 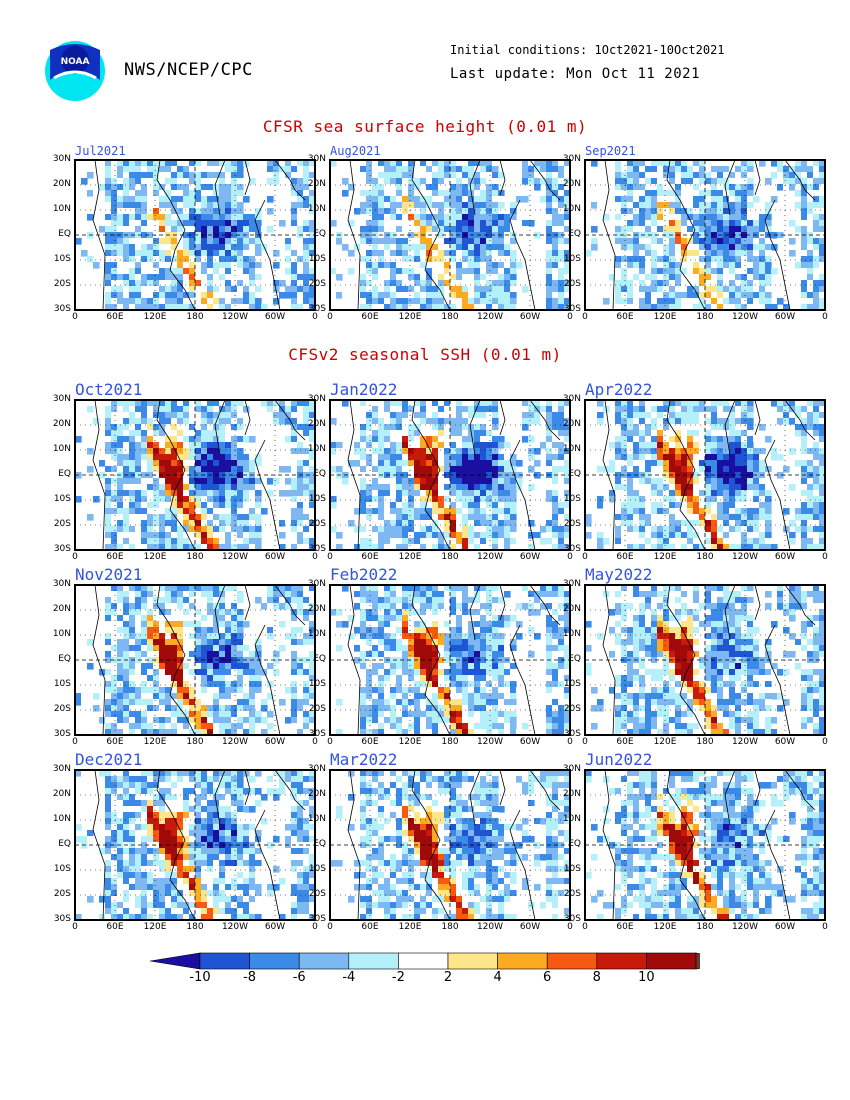 What do you see at coordinates (619, 574) in the screenshot?
I see `panel-title: May2022` at bounding box center [619, 574].